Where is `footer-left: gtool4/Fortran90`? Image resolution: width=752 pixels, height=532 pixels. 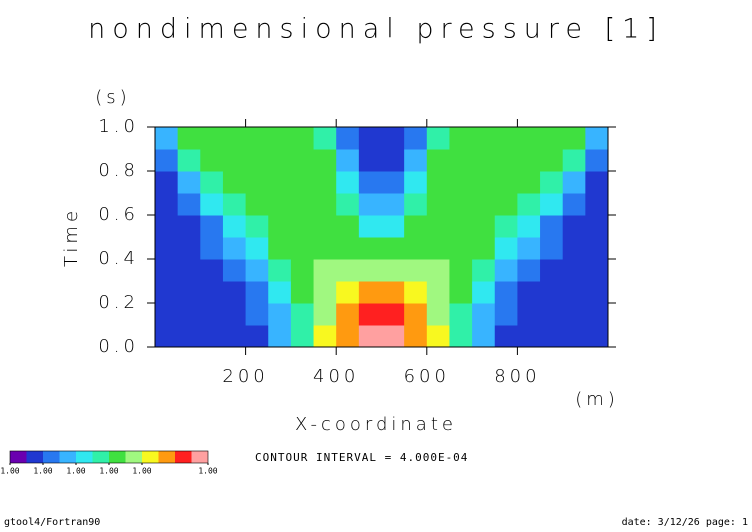
footer-left: gtool4/Fortran90 is located at coordinates (52, 522).